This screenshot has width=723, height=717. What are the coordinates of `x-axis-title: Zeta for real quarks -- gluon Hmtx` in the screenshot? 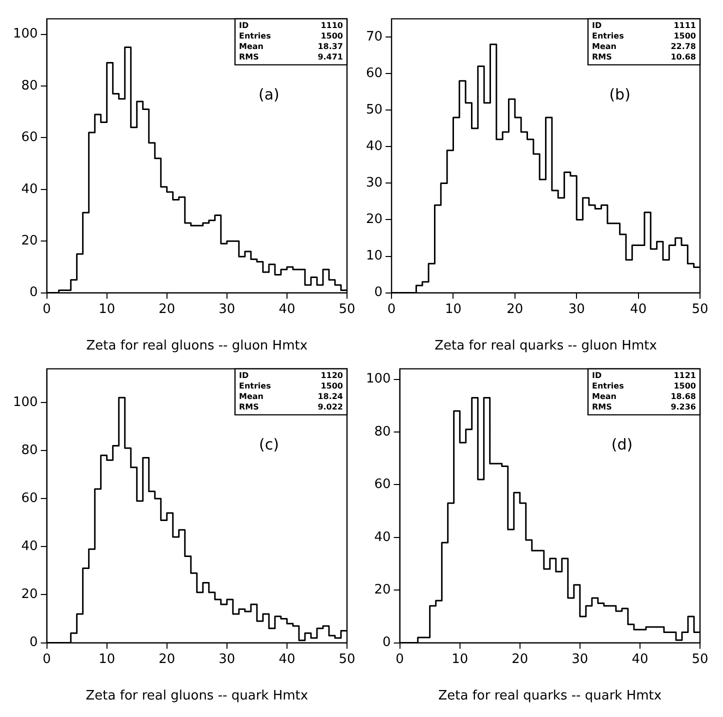 It's located at (546, 346).